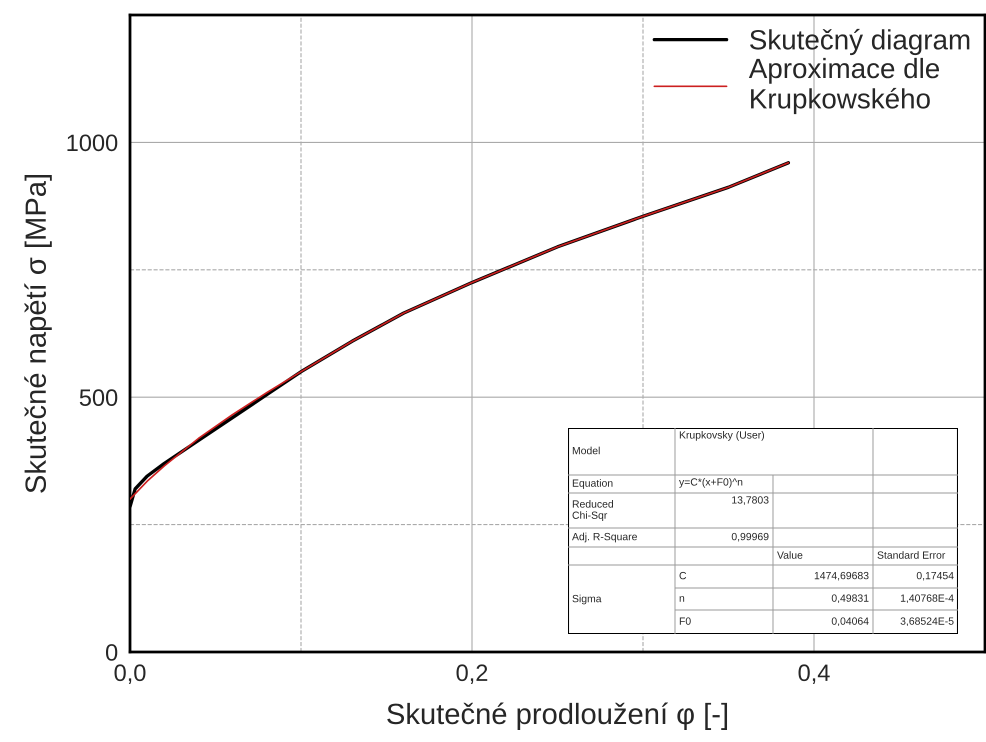 This screenshot has width=986, height=742. Describe the element at coordinates (927, 599) in the screenshot. I see `annotation: 1,40768E-4` at that location.